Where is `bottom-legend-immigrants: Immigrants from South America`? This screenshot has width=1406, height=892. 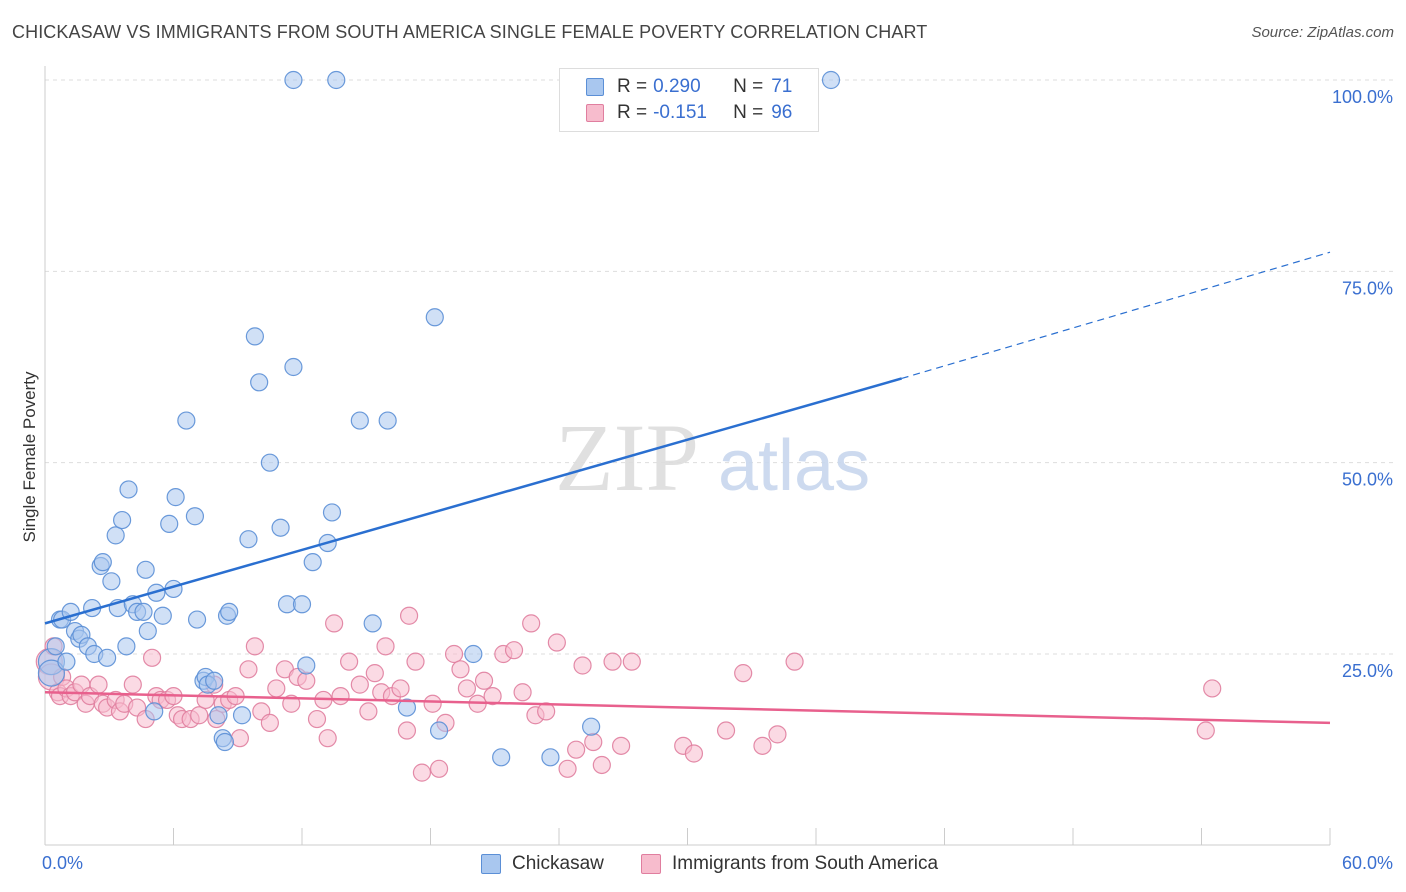
bottom-legend-immigrants: Immigrants from South America is located at coordinates (789, 864).